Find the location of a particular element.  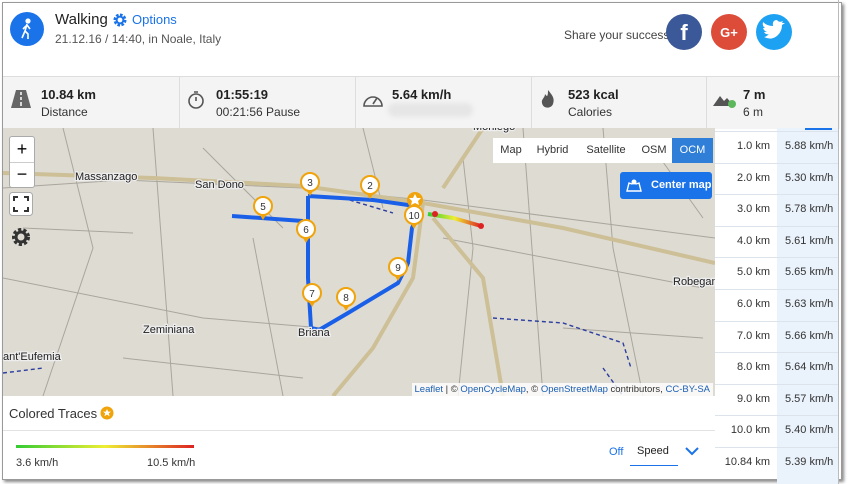

options-link: Options is located at coordinates (154, 19).